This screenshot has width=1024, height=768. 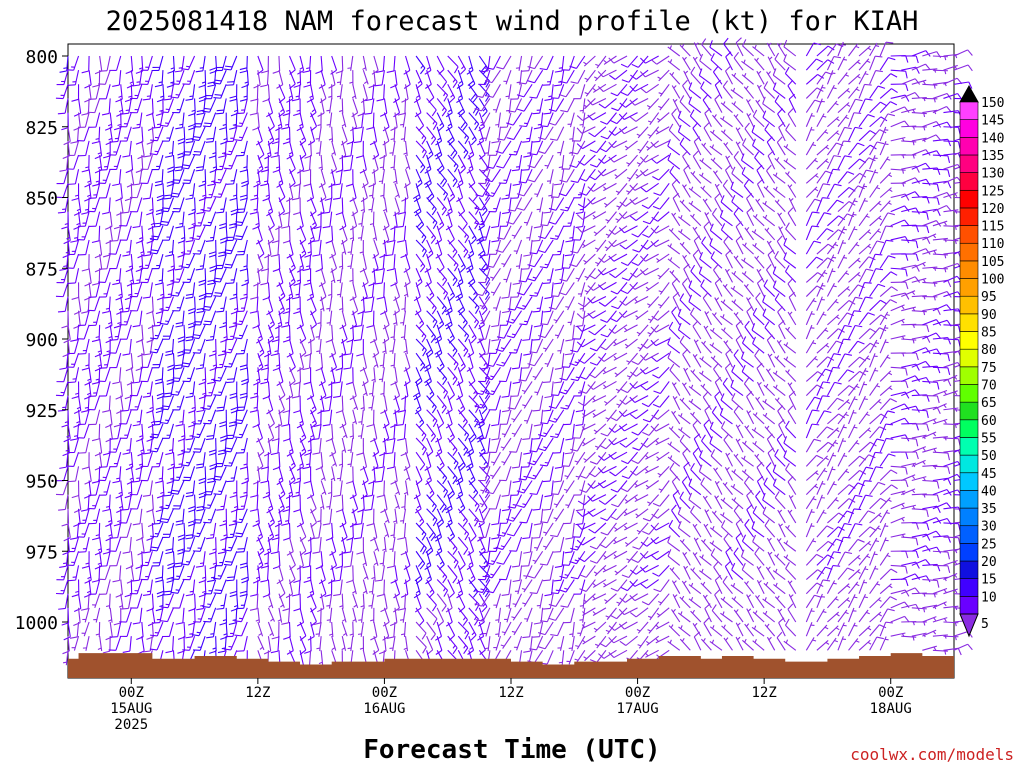 What do you see at coordinates (511, 665) in the screenshot?
I see `ground-layer` at bounding box center [511, 665].